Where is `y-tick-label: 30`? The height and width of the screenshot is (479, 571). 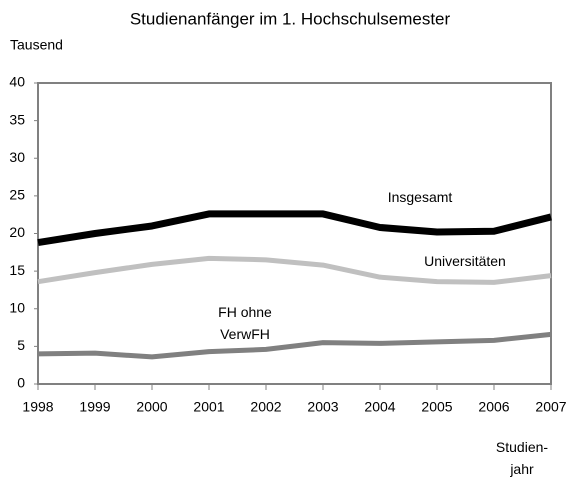
y-tick-label: 30 is located at coordinates (17, 157).